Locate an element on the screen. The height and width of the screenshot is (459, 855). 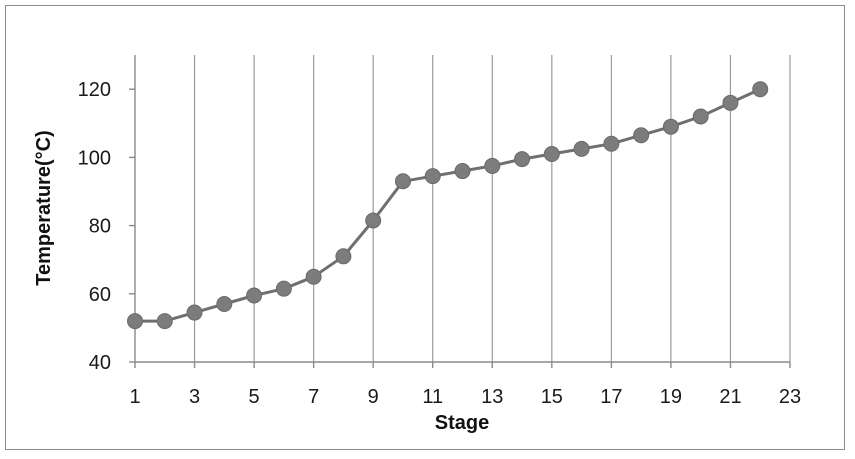
x-tick-label: 17 is located at coordinates (611, 397).